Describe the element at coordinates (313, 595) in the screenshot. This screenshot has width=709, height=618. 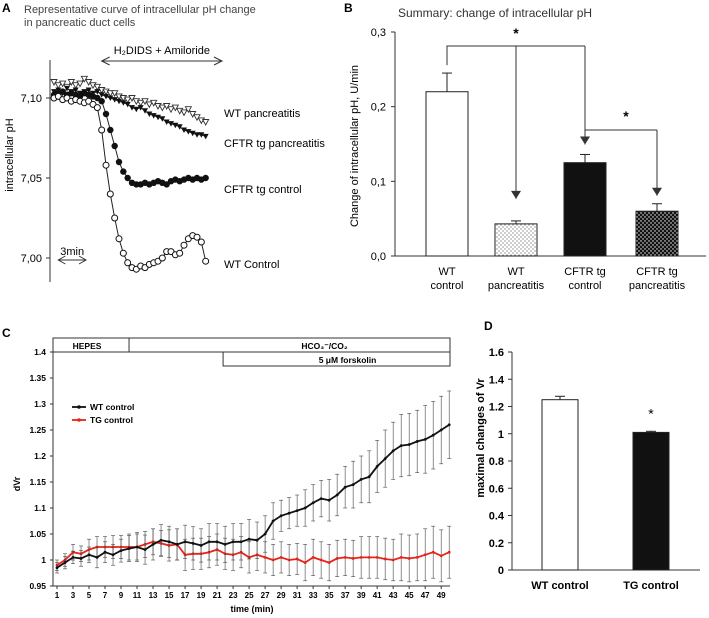
I see `panel-c-xtick-label: 33` at that location.